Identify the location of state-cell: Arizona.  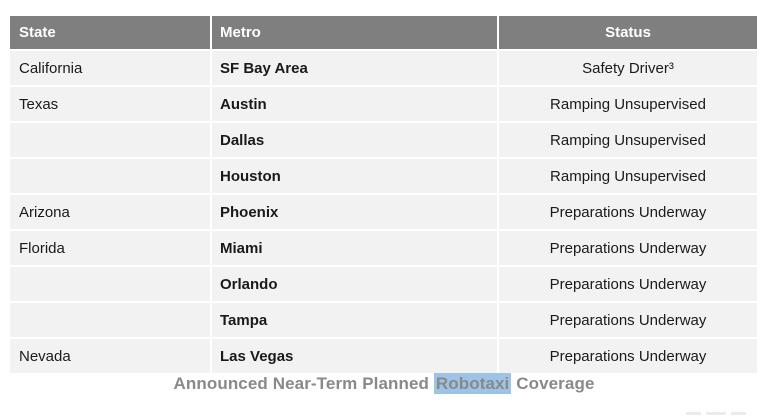
(44, 212).